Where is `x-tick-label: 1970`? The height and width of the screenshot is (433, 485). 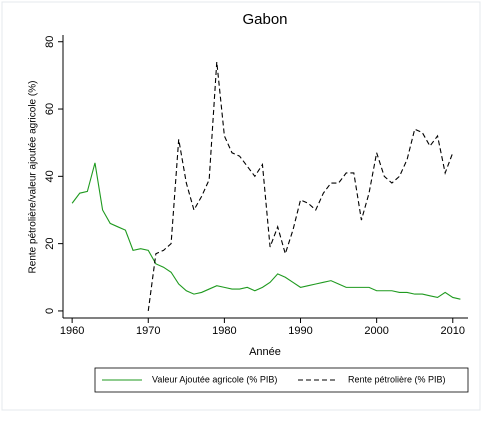
x-tick-label: 1970 is located at coordinates (148, 331).